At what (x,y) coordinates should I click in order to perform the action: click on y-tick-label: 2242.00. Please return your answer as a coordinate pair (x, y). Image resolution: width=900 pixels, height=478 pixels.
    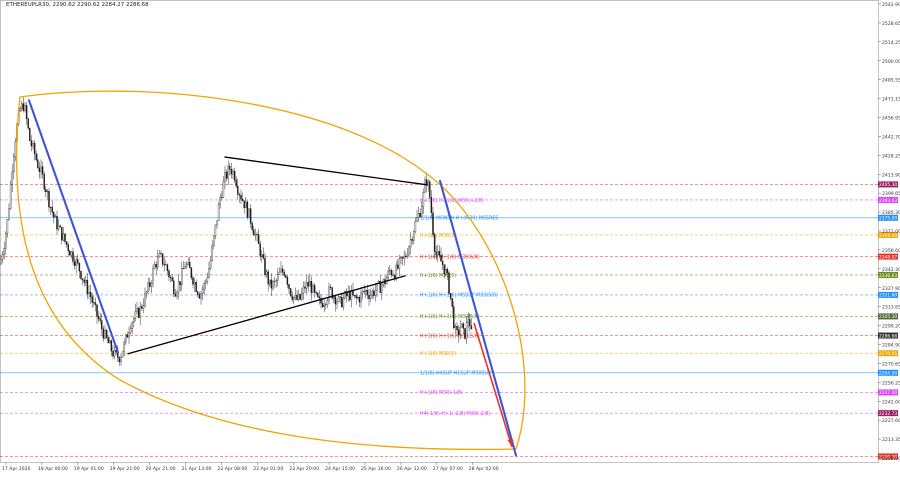
    Looking at the image, I should click on (891, 402).